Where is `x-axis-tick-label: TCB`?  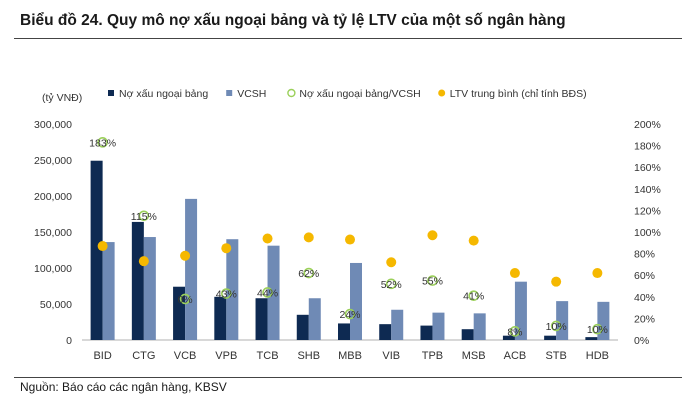
x-axis-tick-label: TCB is located at coordinates (268, 356).